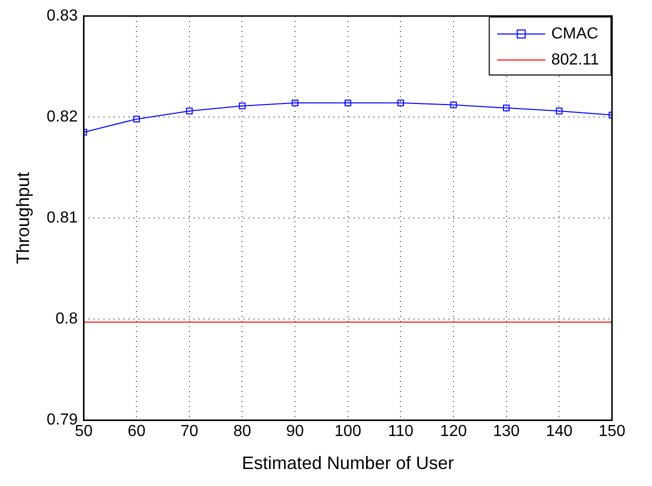 The width and height of the screenshot is (652, 486). What do you see at coordinates (242, 431) in the screenshot?
I see `x-tick-label: 80` at bounding box center [242, 431].